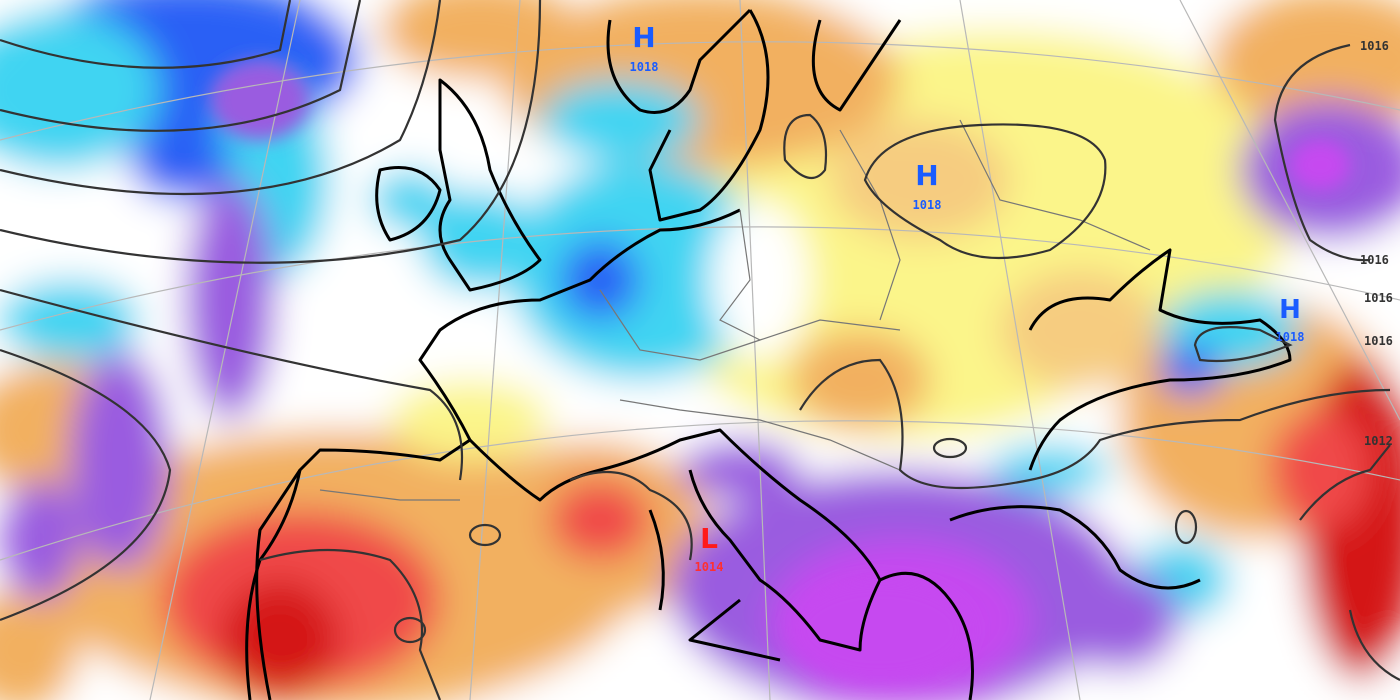  I want to click on isobar-label: 1012, so click(1378, 441).